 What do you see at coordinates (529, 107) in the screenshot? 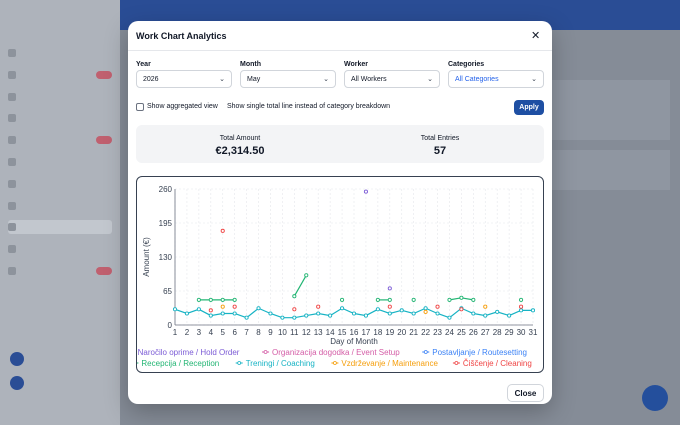
I see `apply-button: Apply` at bounding box center [529, 107].